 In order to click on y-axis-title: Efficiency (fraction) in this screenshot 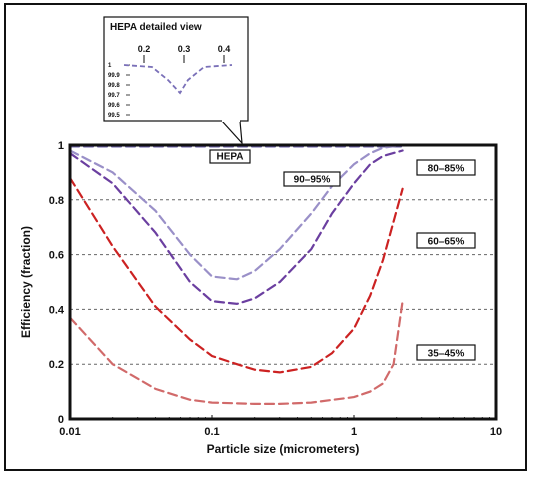, I will do `click(26, 282)`.